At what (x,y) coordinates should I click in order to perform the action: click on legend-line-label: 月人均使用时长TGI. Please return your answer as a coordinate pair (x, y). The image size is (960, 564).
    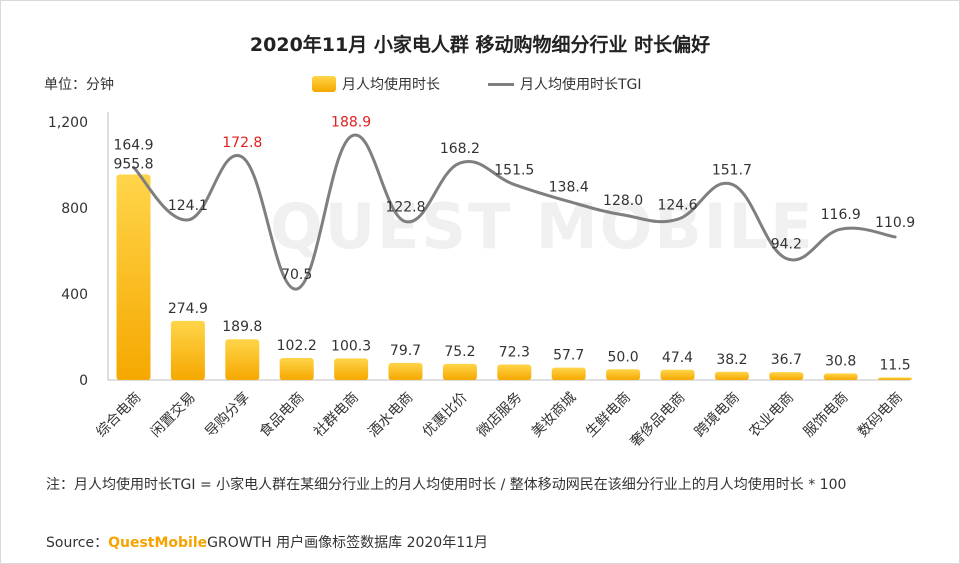
    Looking at the image, I should click on (581, 85).